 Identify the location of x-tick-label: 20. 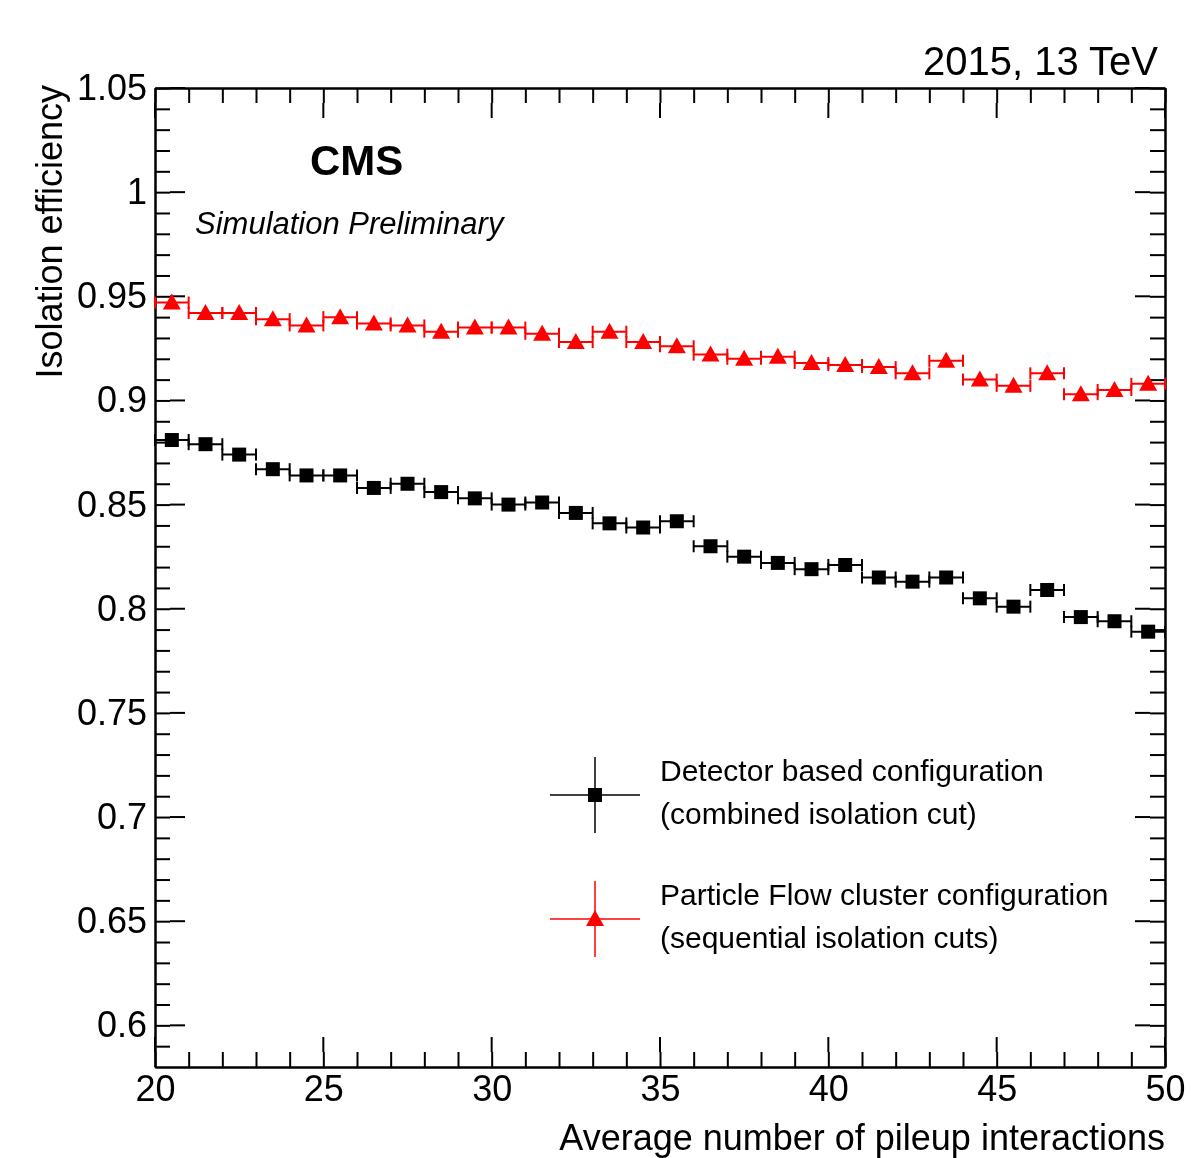
(155, 1088).